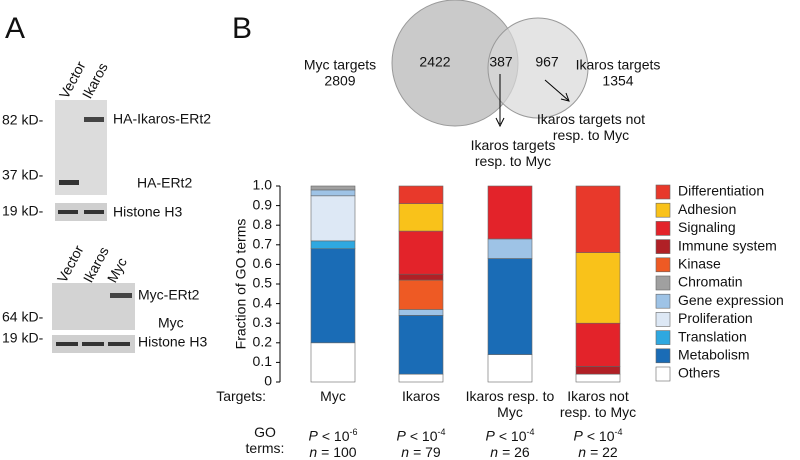  What do you see at coordinates (617, 81) in the screenshot?
I see `venn-total: 1354` at bounding box center [617, 81].